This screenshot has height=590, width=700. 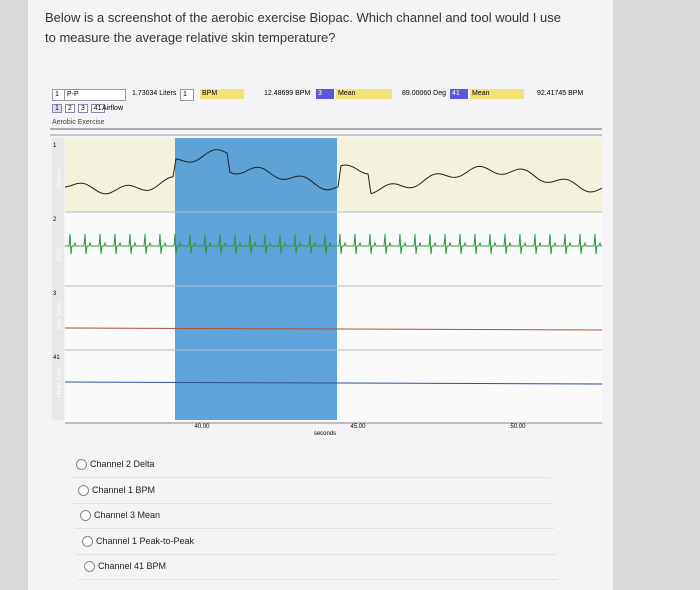 What do you see at coordinates (57, 108) in the screenshot?
I see `channel-tab: 1` at bounding box center [57, 108].